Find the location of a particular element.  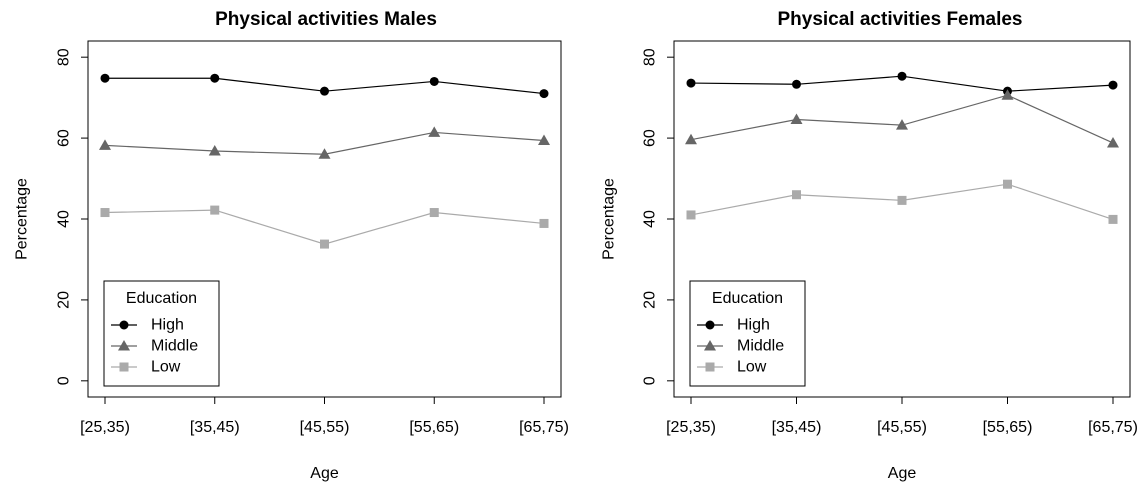

chart-title: Physical activities Females is located at coordinates (899, 19).